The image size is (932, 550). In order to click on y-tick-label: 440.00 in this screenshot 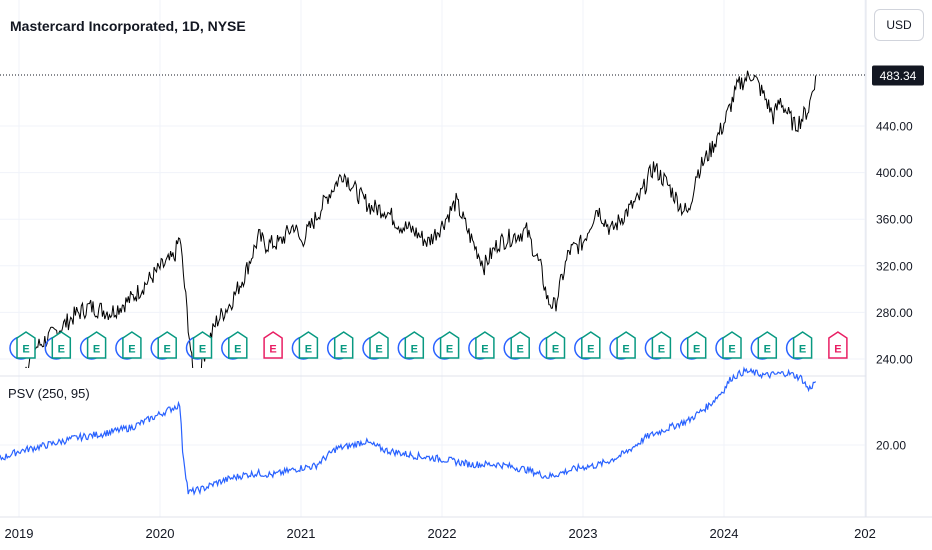, I will do `click(894, 127)`.